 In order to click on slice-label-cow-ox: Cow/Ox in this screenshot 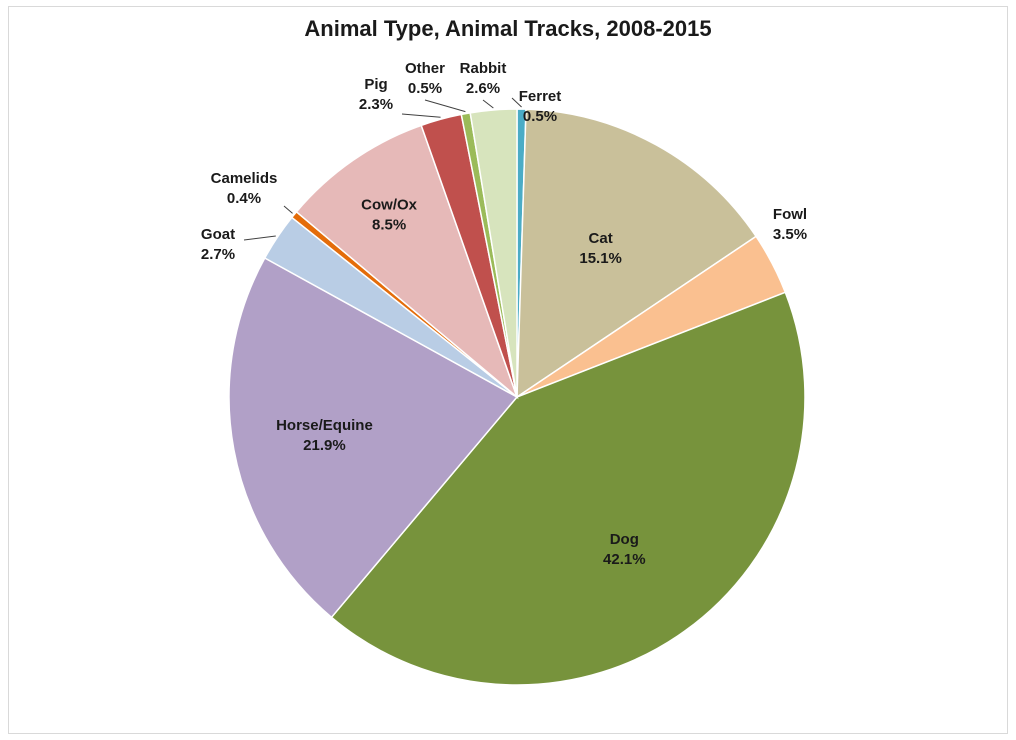, I will do `click(389, 204)`.